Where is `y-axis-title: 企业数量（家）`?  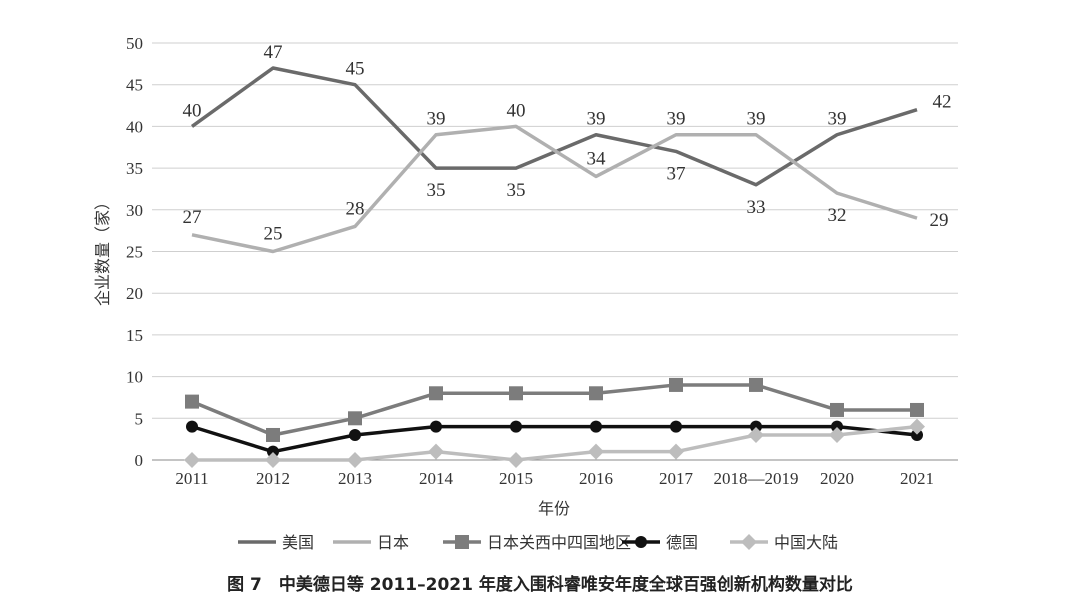
y-axis-title: 企业数量（家） is located at coordinates (102, 250).